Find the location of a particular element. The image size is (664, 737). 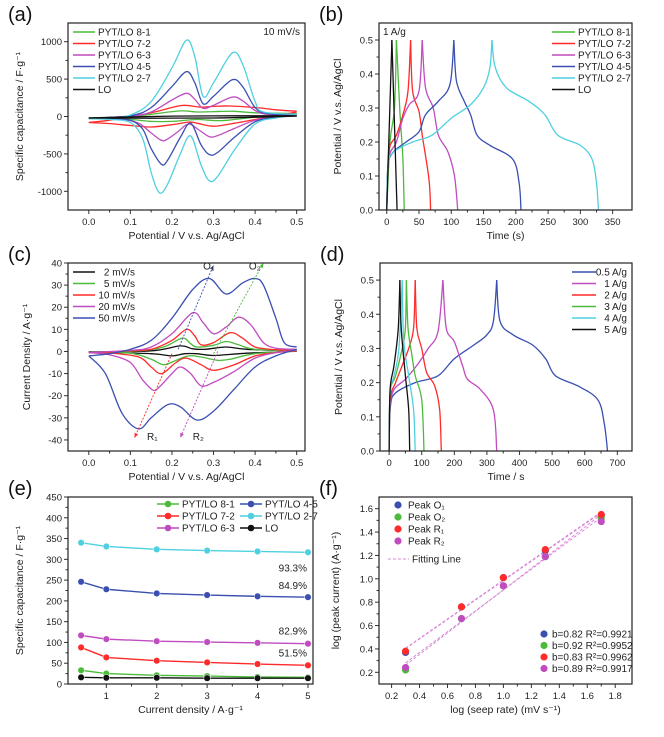

y-axis-label: Potential / V v.s. Ag/AgCl is located at coordinates (338, 117).